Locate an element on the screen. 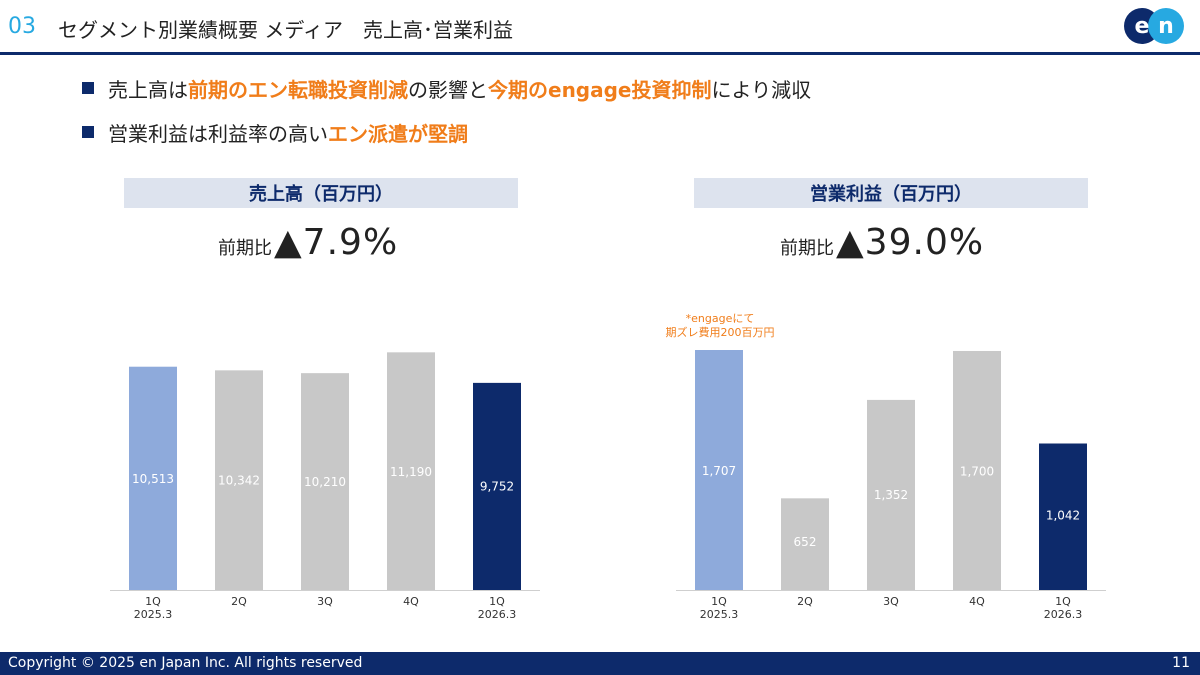 The width and height of the screenshot is (1200, 675). bullet-text: 営業利益は利益率の高いエン派遣が堅調 is located at coordinates (288, 132).